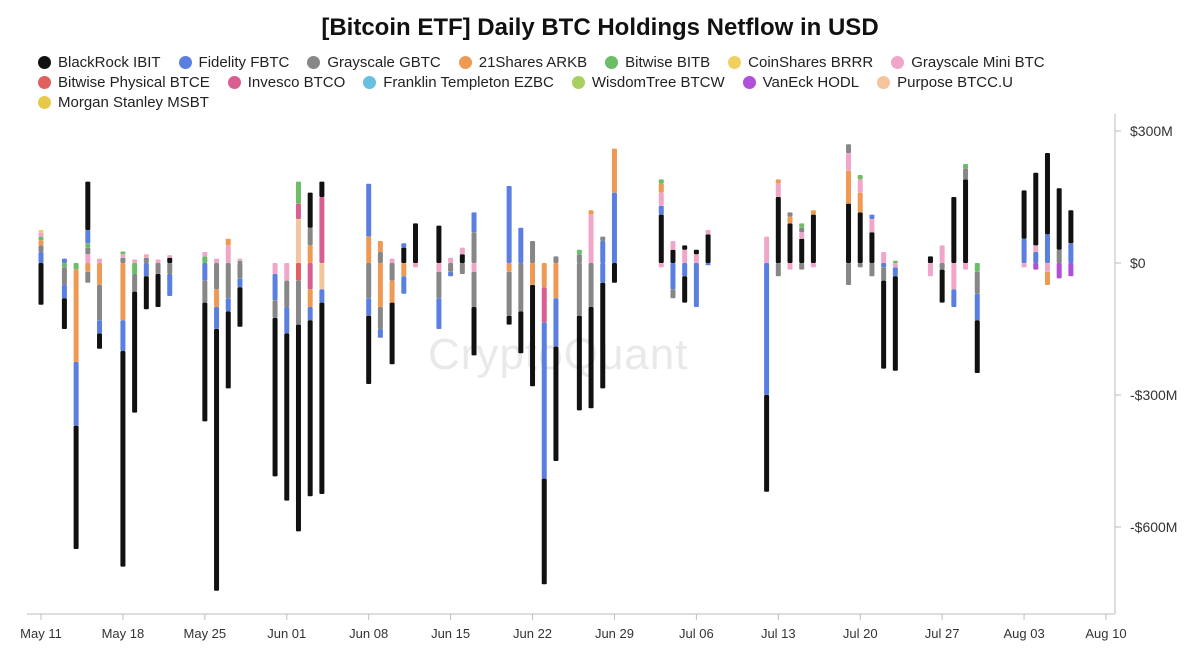 The image size is (1200, 649). I want to click on legend-item: 21Shares ARKB, so click(522, 62).